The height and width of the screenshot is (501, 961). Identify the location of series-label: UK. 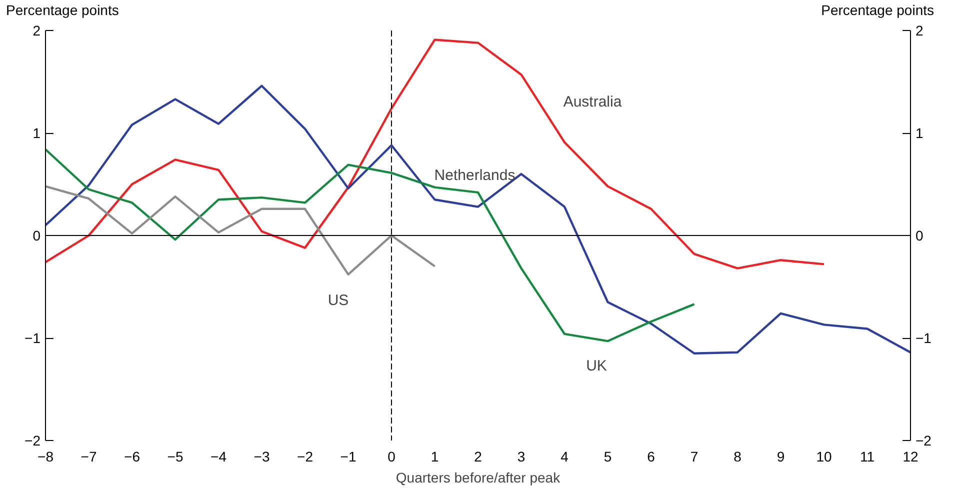
(596, 365).